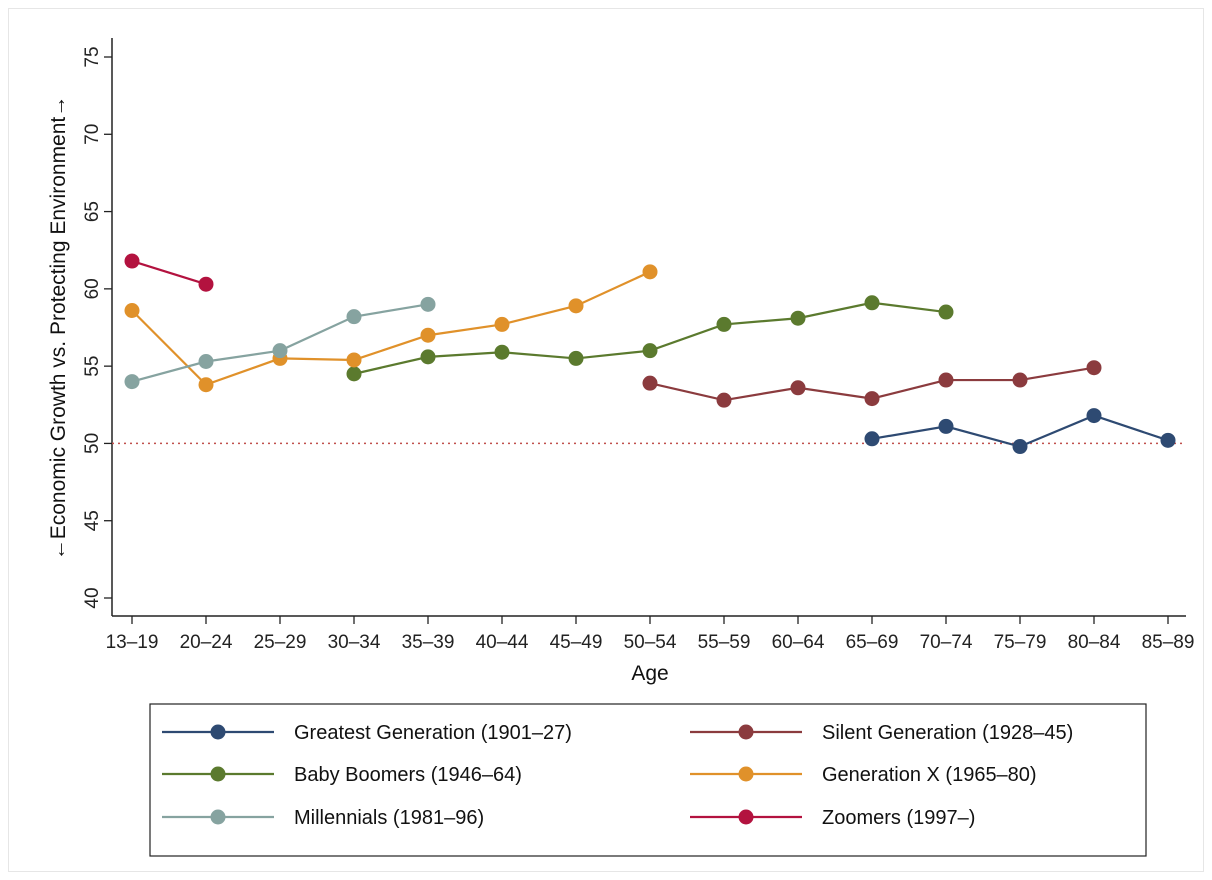 The image size is (1212, 880). Describe the element at coordinates (433, 733) in the screenshot. I see `legend-label: Greatest Generation (1901–27)` at that location.